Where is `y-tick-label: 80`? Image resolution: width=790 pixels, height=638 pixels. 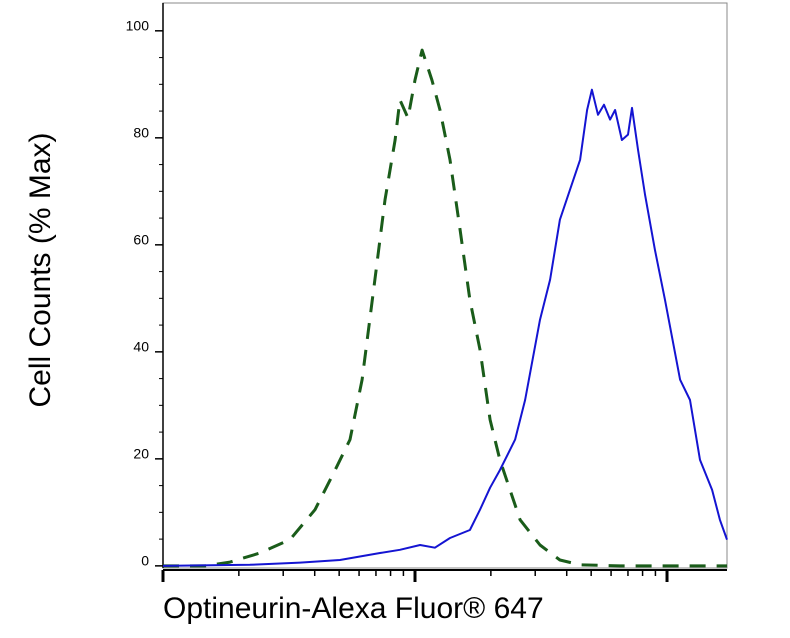
y-tick-label: 80 is located at coordinates (141, 133).